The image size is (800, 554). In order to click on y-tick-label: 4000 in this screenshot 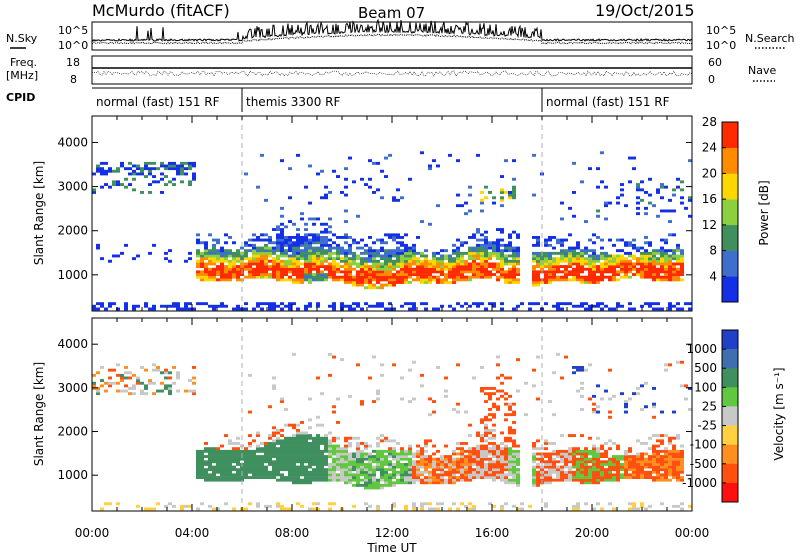, I will do `click(72, 344)`.